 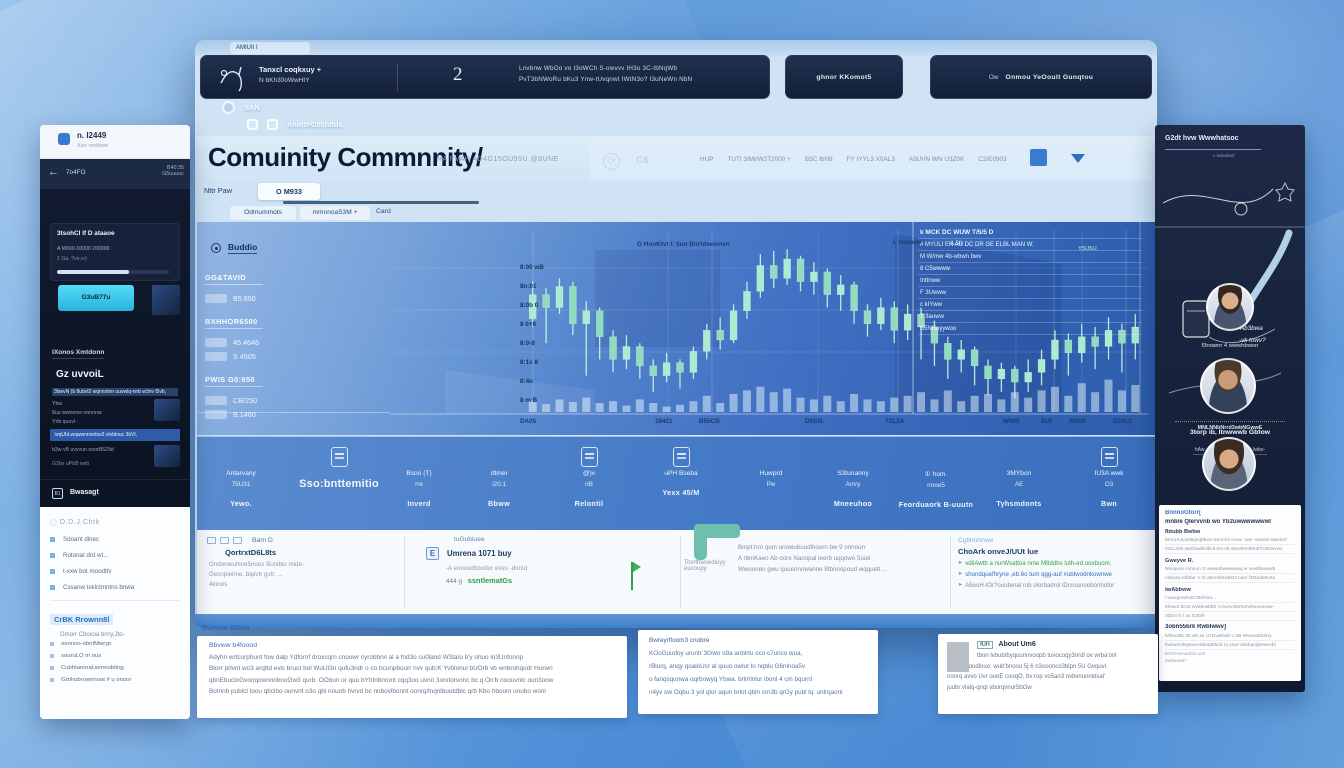 I want to click on list-item: oonnoo-obntMwryp, so click(x=115, y=644).